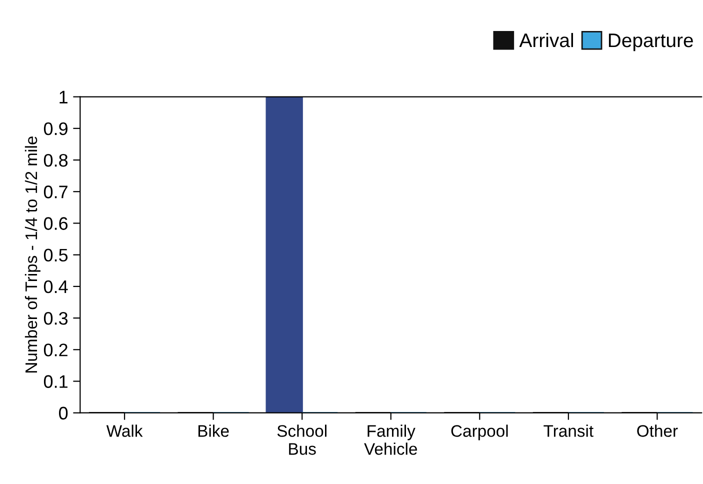 This screenshot has height=484, width=703. I want to click on y-tick-label: 0.2, so click(56, 350).